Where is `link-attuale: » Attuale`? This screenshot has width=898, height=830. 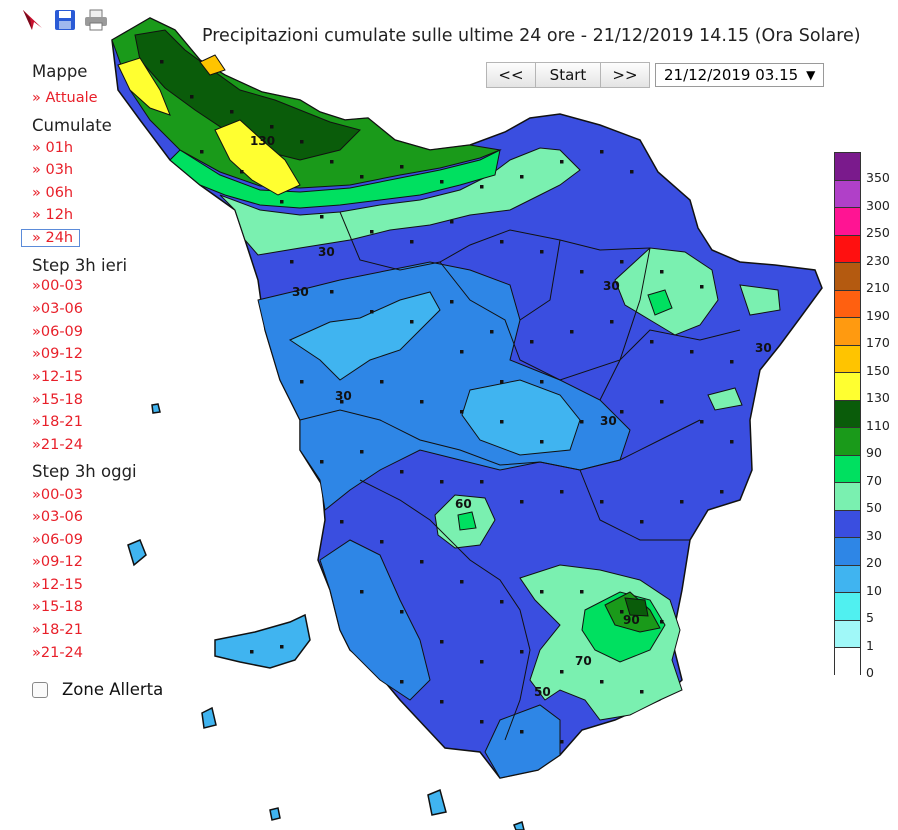
link-attuale: » Attuale is located at coordinates (65, 98).